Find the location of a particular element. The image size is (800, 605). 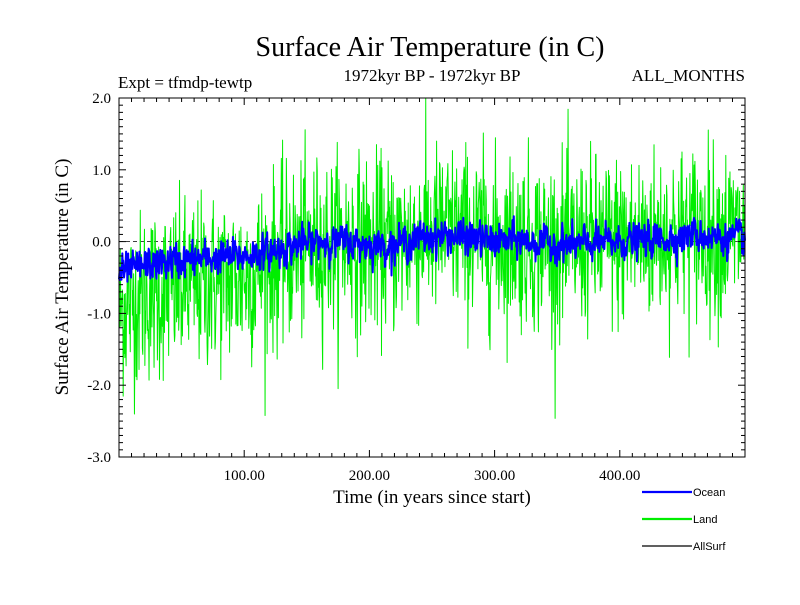

y-tick-label: -2.0 is located at coordinates (99, 386).